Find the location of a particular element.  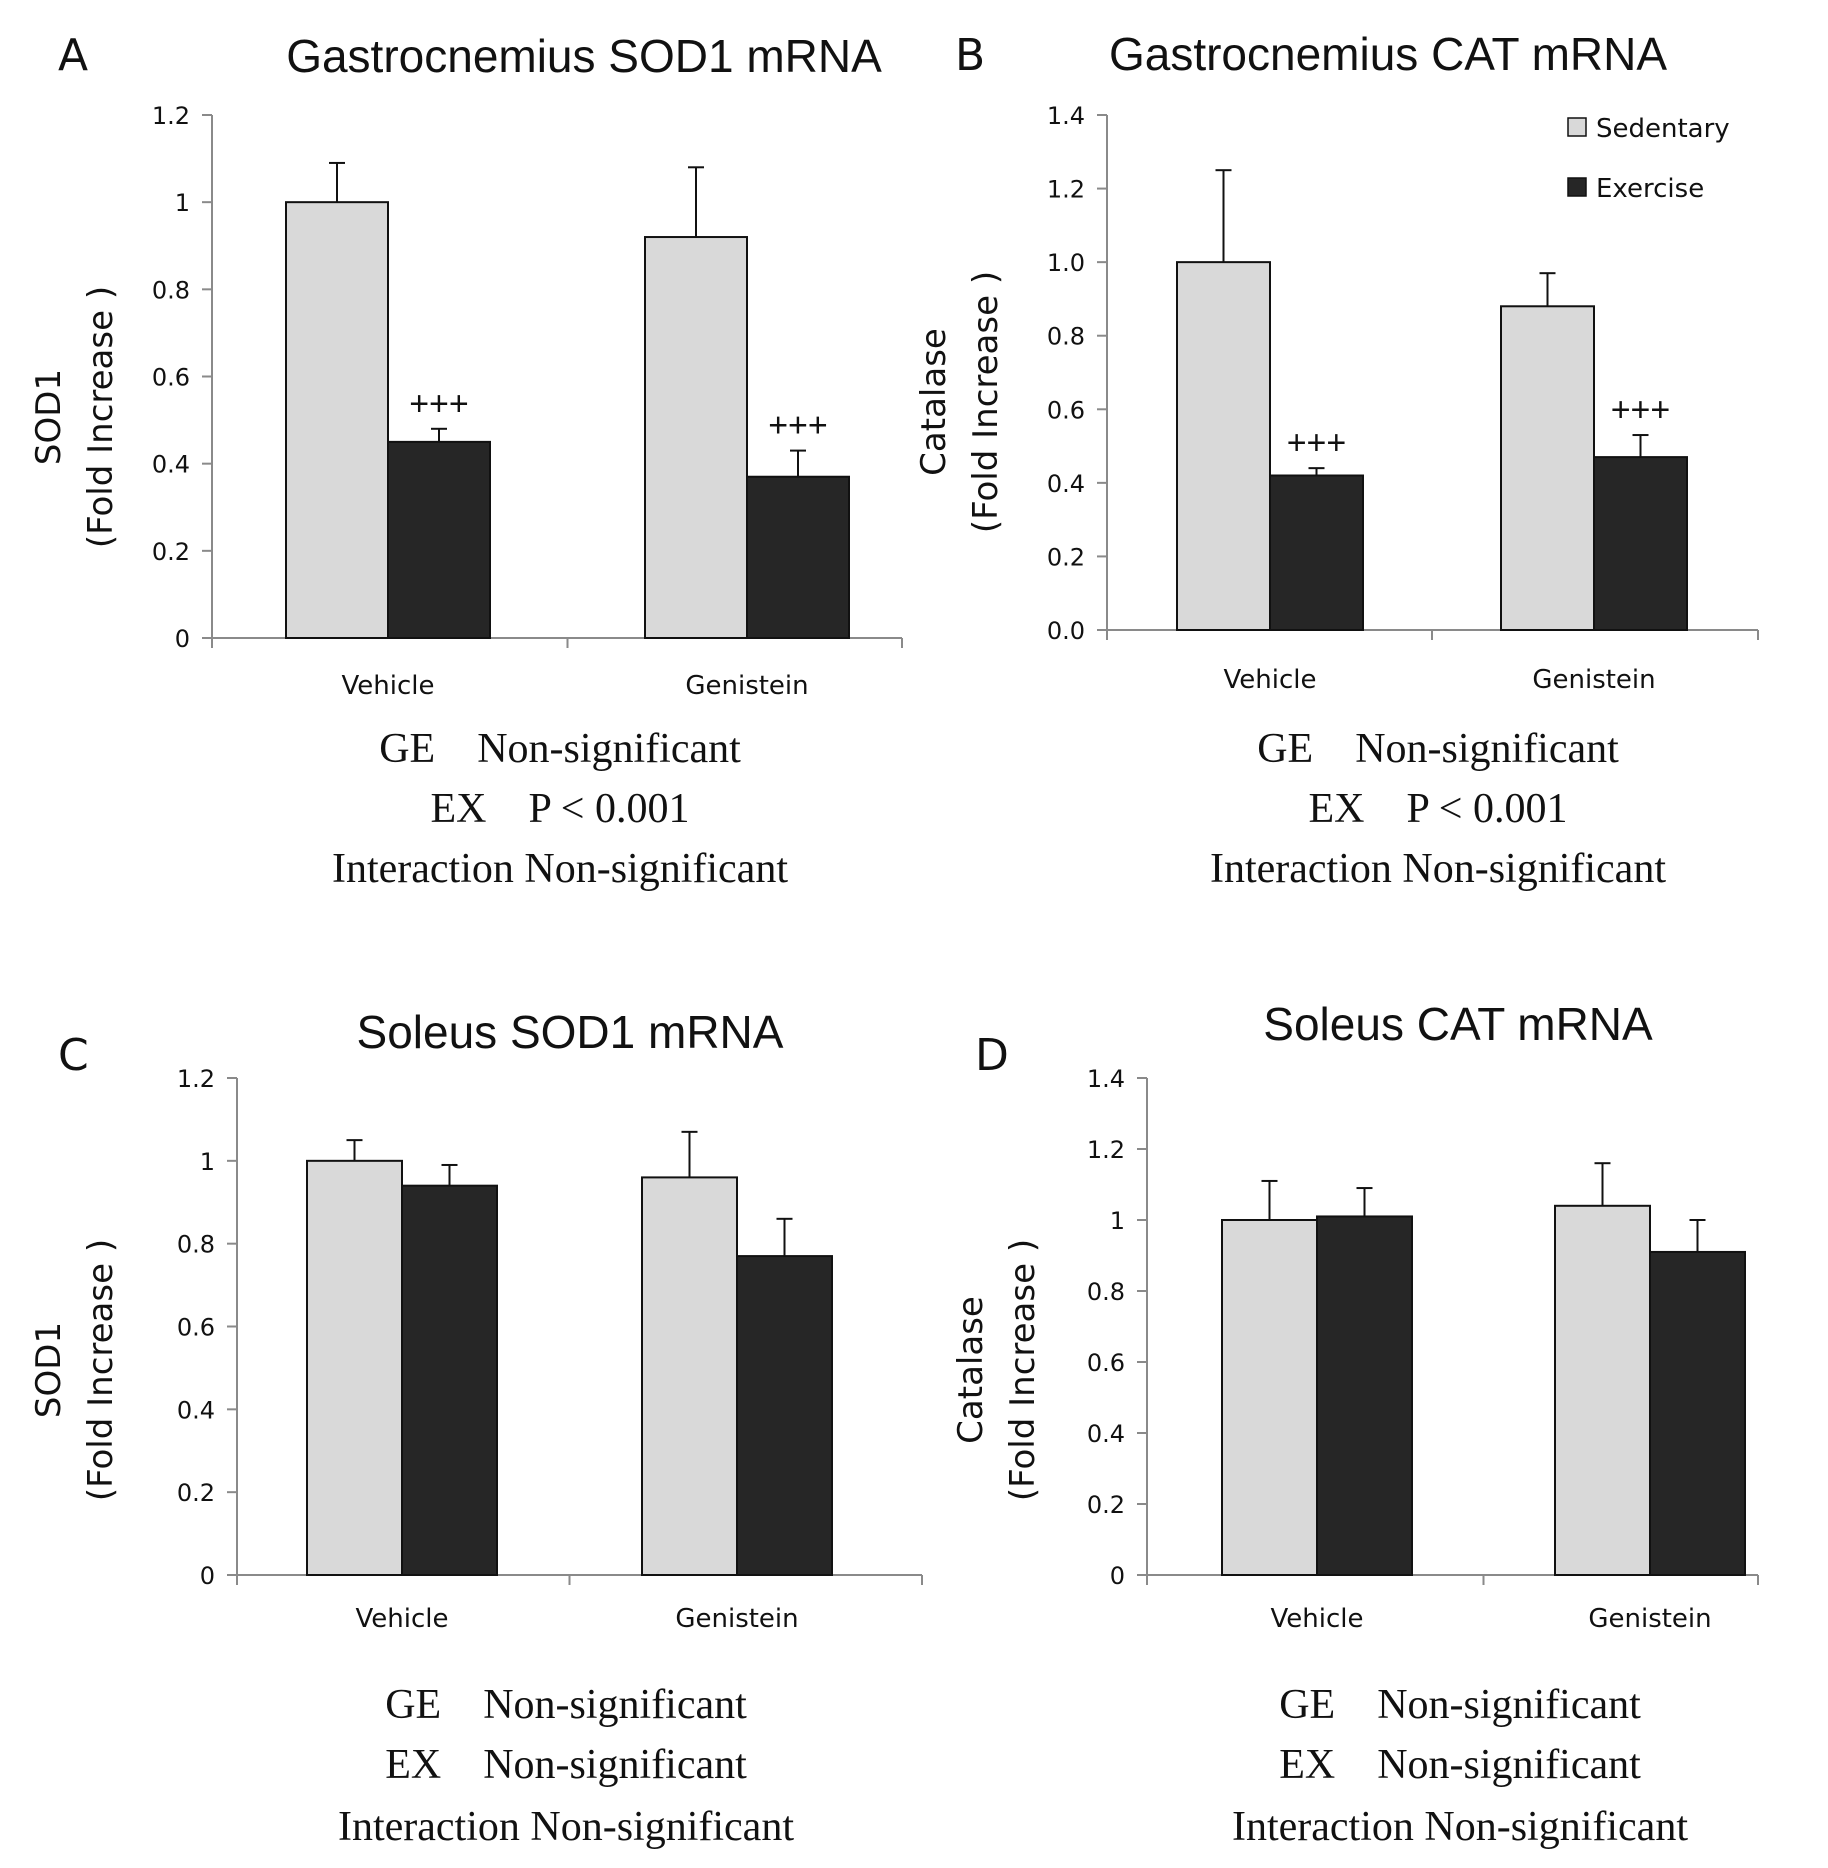

chart-title: Soleus SOD1 mRNA is located at coordinates (570, 1032).